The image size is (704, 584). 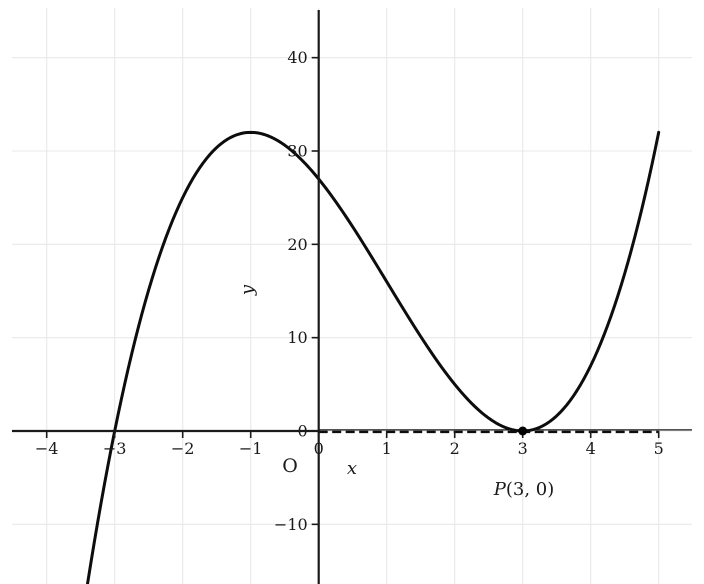 I want to click on y-tick-label: 0, so click(x=303, y=431).